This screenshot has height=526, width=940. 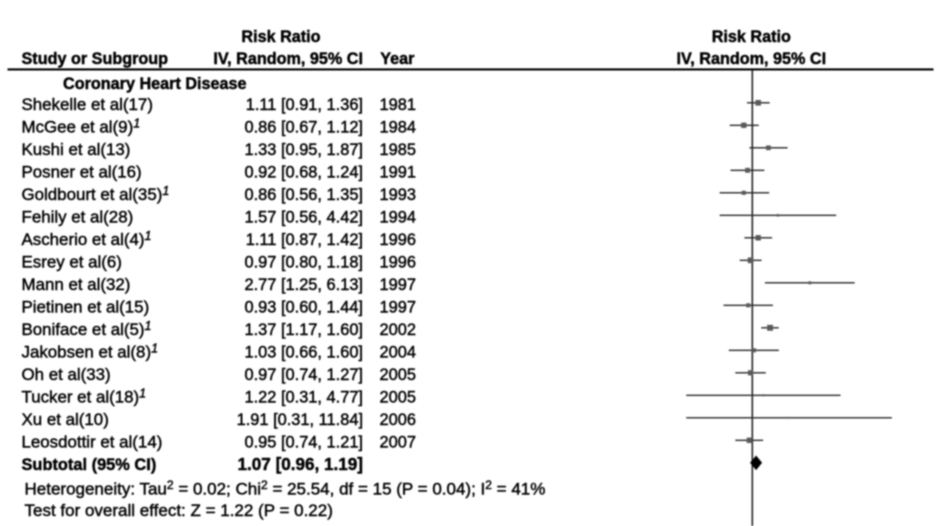 I want to click on svg-text: Esrey et al(6), so click(x=72, y=262).